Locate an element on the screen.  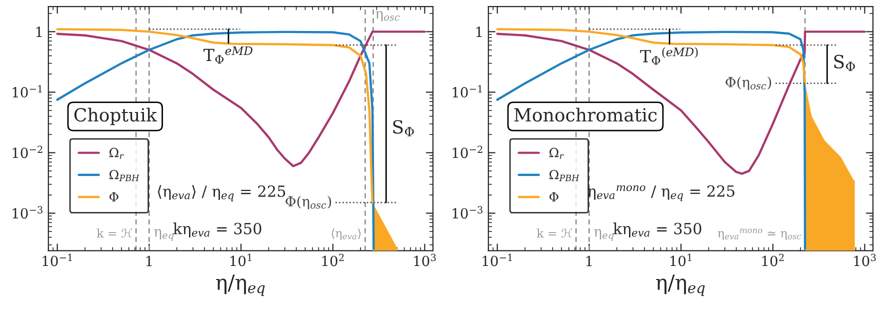
annotation: T$_{Φ}$$^{(eMD)}$ is located at coordinates (669, 56).